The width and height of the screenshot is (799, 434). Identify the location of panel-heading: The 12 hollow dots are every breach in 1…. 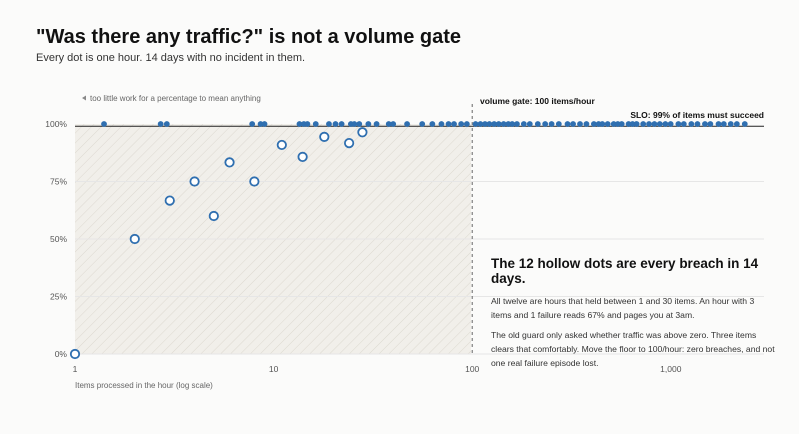
(625, 271).